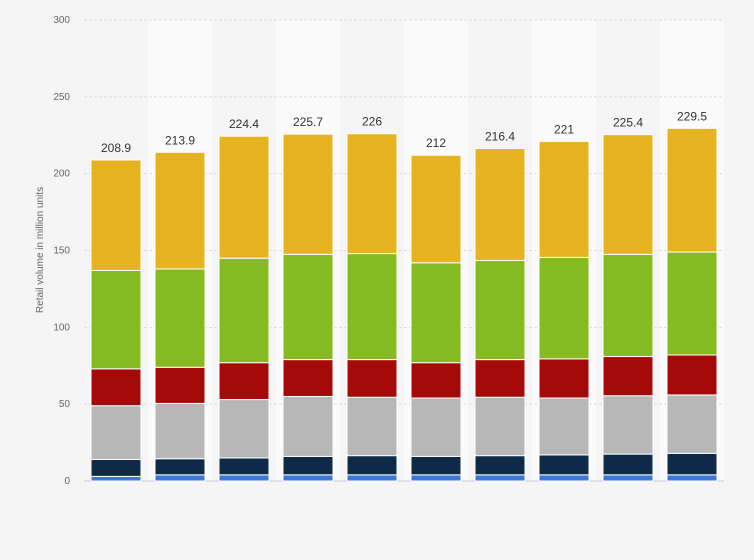 The height and width of the screenshot is (560, 754). I want to click on y-tick-label: 0, so click(67, 481).